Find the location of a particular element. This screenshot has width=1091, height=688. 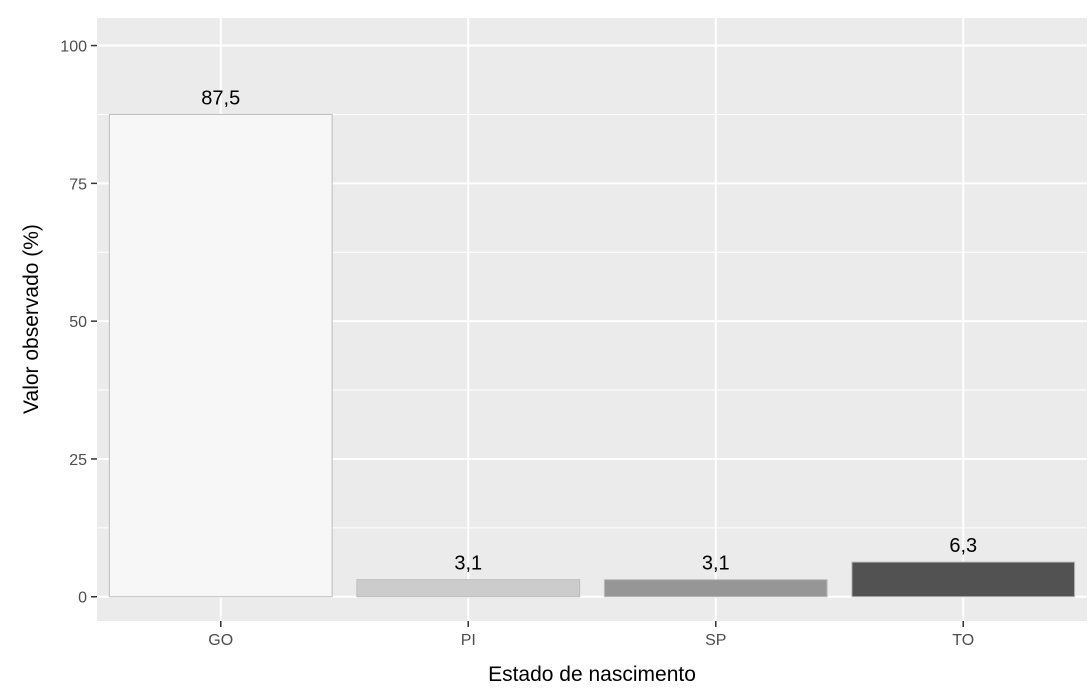

data-label-go: 87,5 is located at coordinates (220, 98).